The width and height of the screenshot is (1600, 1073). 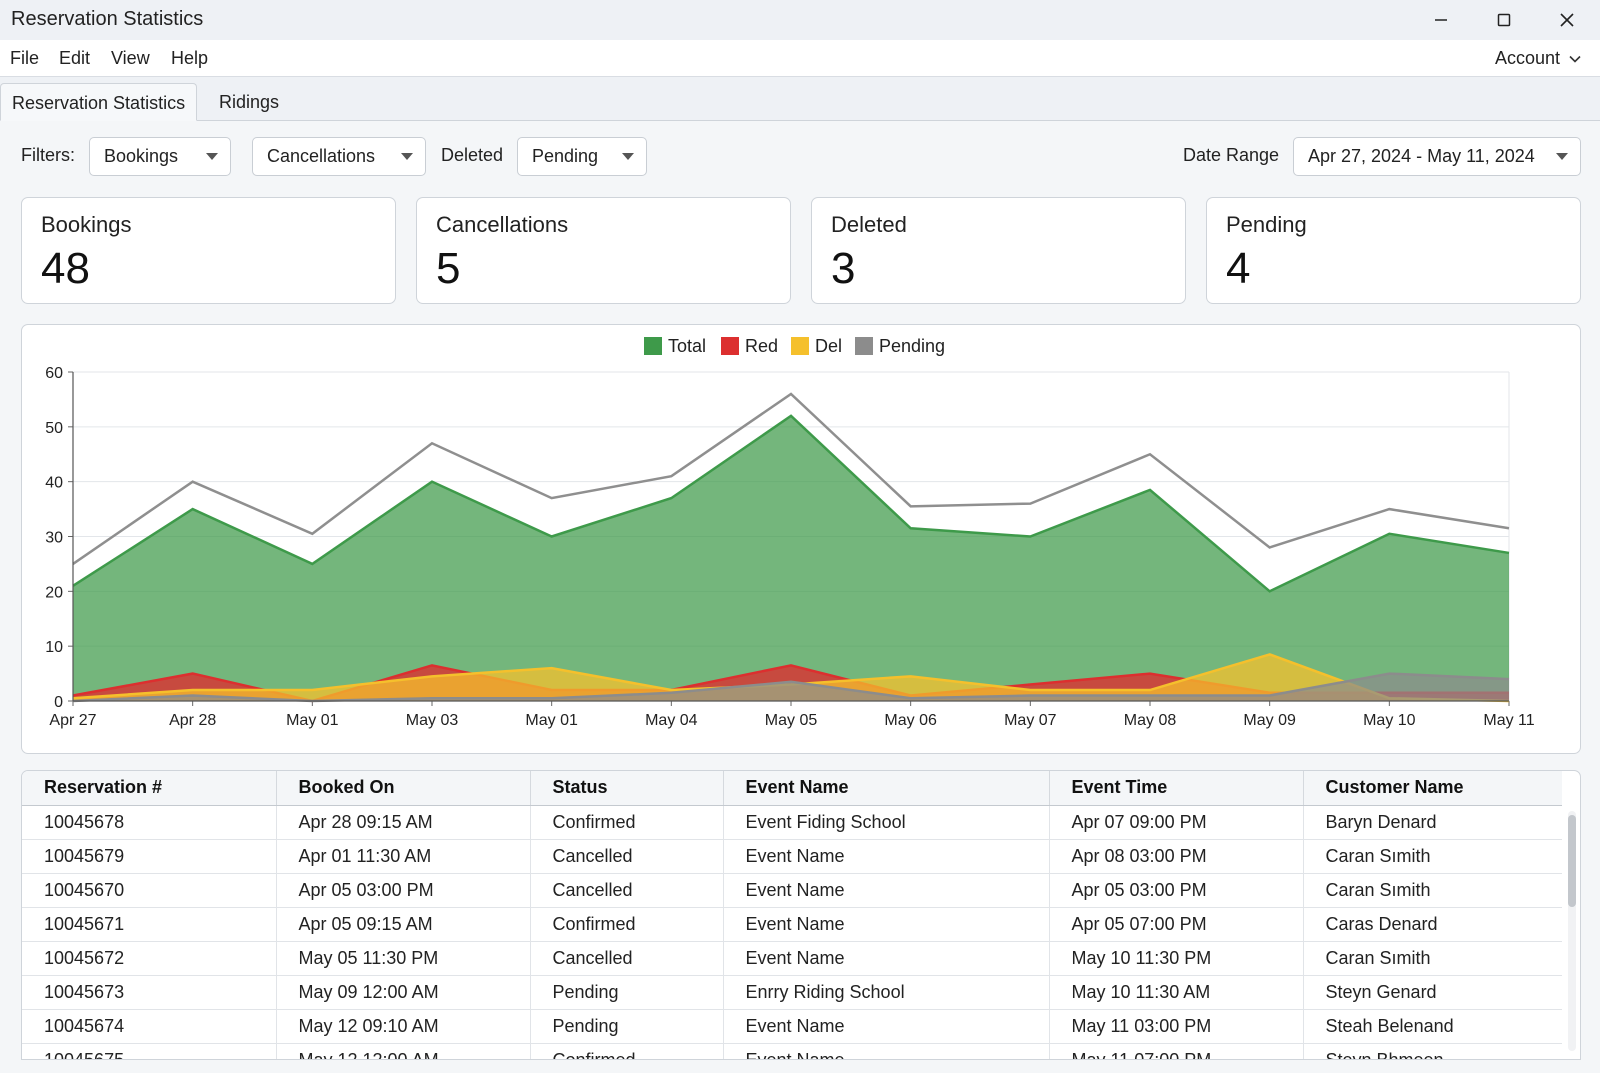 What do you see at coordinates (1150, 720) in the screenshot?
I see `x-tick-label: May 08` at bounding box center [1150, 720].